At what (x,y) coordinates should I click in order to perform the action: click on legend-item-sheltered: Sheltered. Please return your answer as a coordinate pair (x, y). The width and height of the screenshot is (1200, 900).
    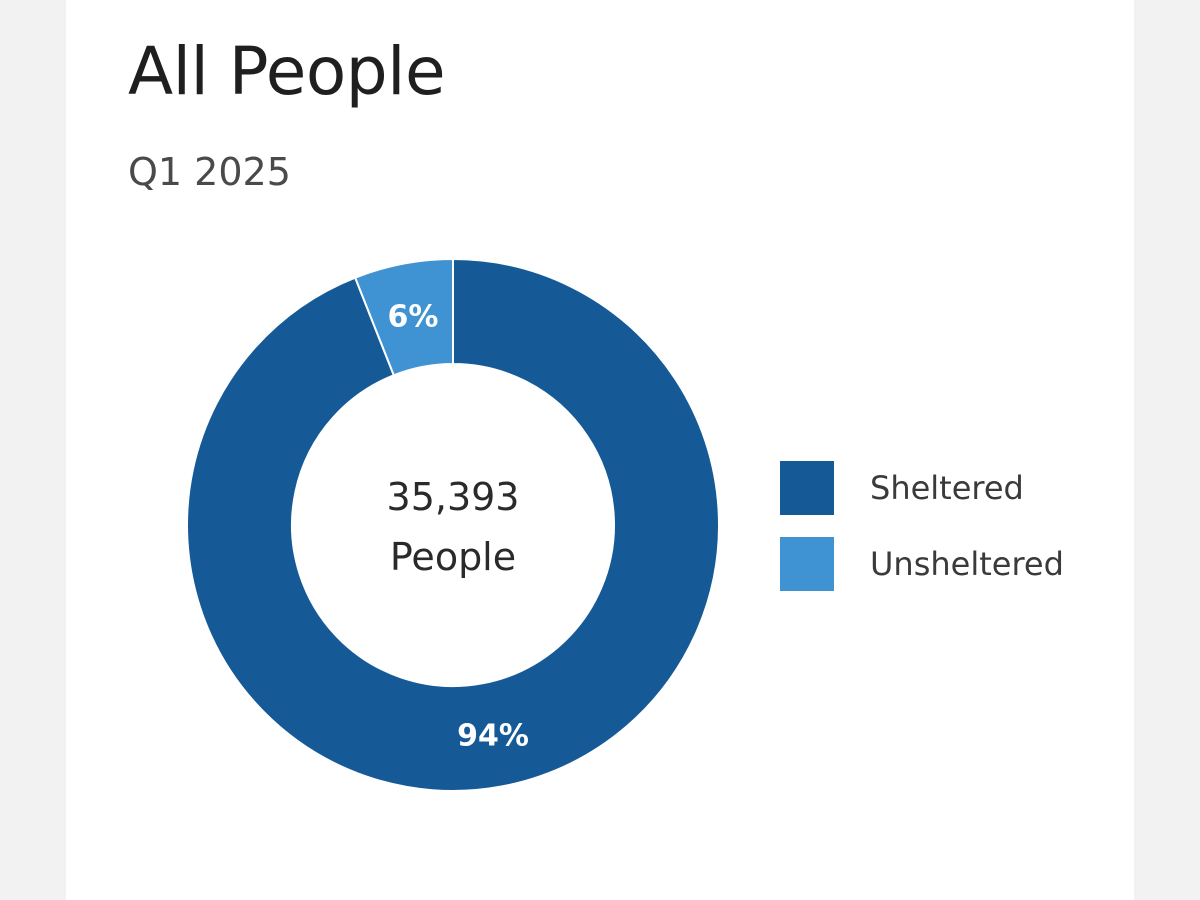
    Looking at the image, I should click on (922, 488).